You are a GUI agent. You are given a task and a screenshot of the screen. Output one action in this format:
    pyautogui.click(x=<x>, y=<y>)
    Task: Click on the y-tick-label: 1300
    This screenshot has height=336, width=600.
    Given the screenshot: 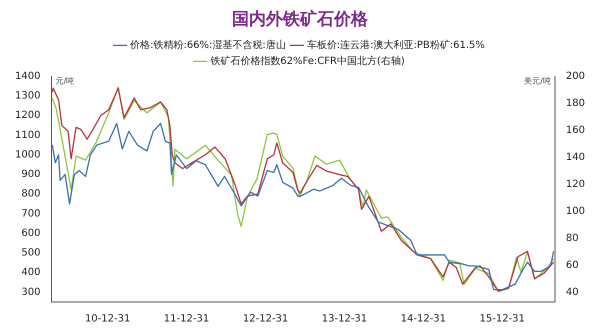 What is the action you would take?
    pyautogui.click(x=27, y=96)
    